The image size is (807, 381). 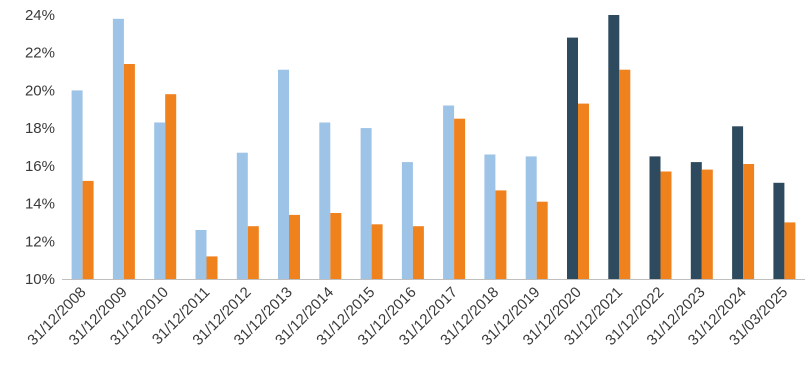 What do you see at coordinates (40, 90) in the screenshot?
I see `y-tick-label: 20%` at bounding box center [40, 90].